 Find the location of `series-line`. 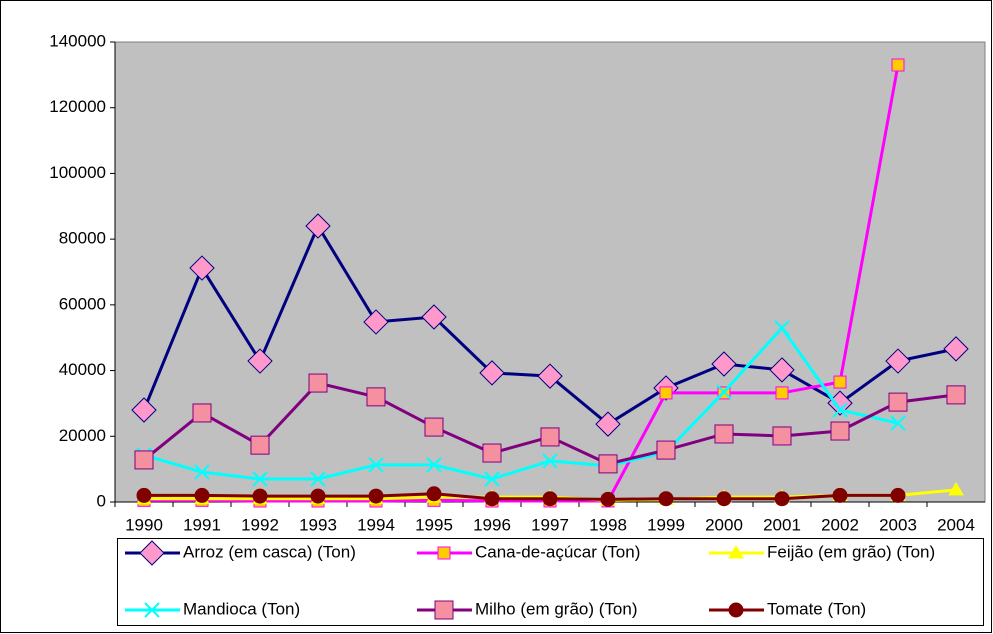

series-line is located at coordinates (521, 496).